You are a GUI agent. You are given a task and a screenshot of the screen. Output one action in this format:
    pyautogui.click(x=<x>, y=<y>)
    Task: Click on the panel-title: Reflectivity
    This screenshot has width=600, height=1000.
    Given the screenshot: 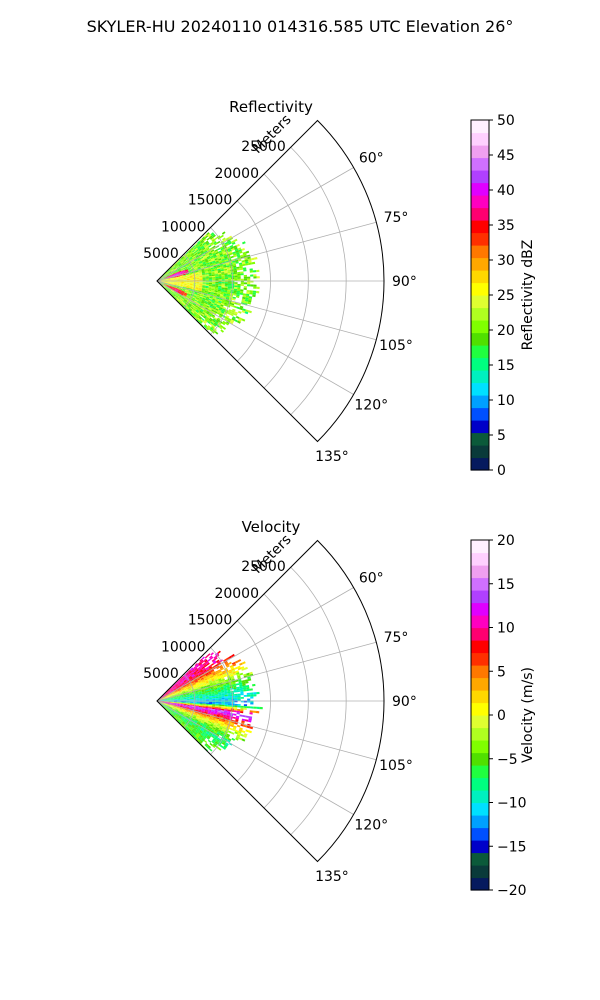 What is the action you would take?
    pyautogui.click(x=271, y=107)
    